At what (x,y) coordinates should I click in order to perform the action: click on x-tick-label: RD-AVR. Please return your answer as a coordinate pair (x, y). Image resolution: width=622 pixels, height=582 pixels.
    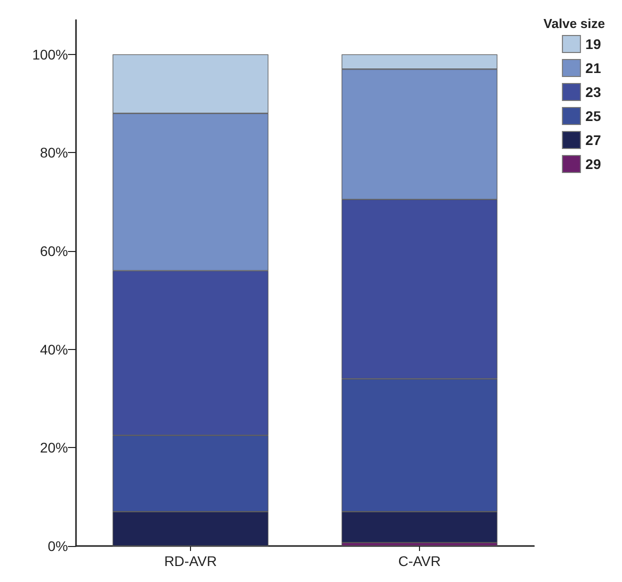
    Looking at the image, I should click on (190, 561).